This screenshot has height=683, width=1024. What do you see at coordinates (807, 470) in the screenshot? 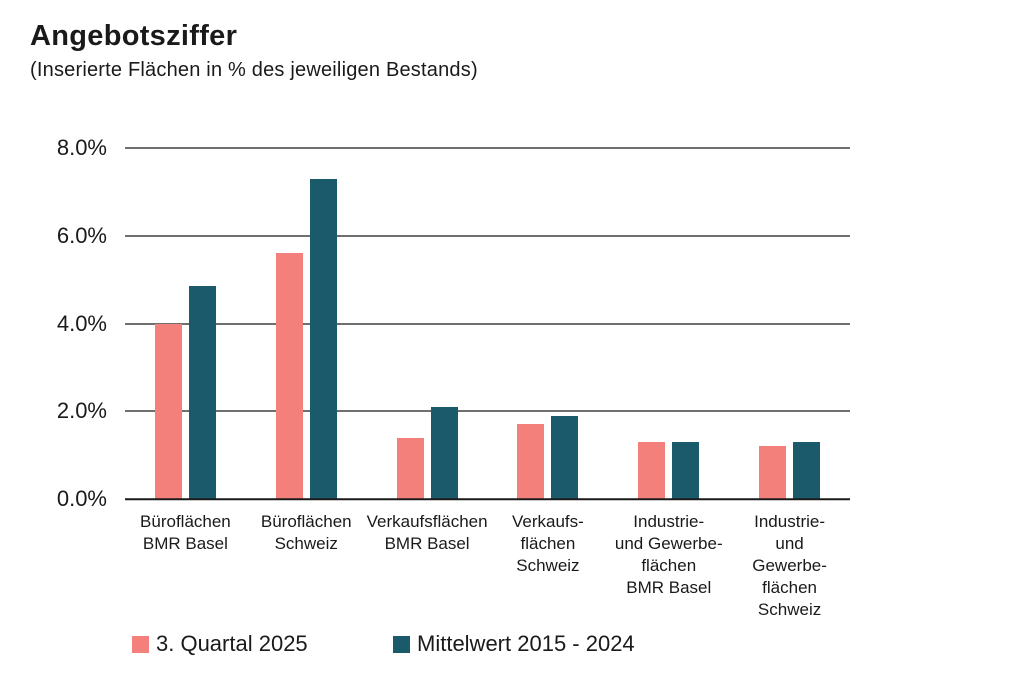
I see `bar-mittelwert-2015-2024-industrie-gewerbeflaechen-schweiz` at bounding box center [807, 470].